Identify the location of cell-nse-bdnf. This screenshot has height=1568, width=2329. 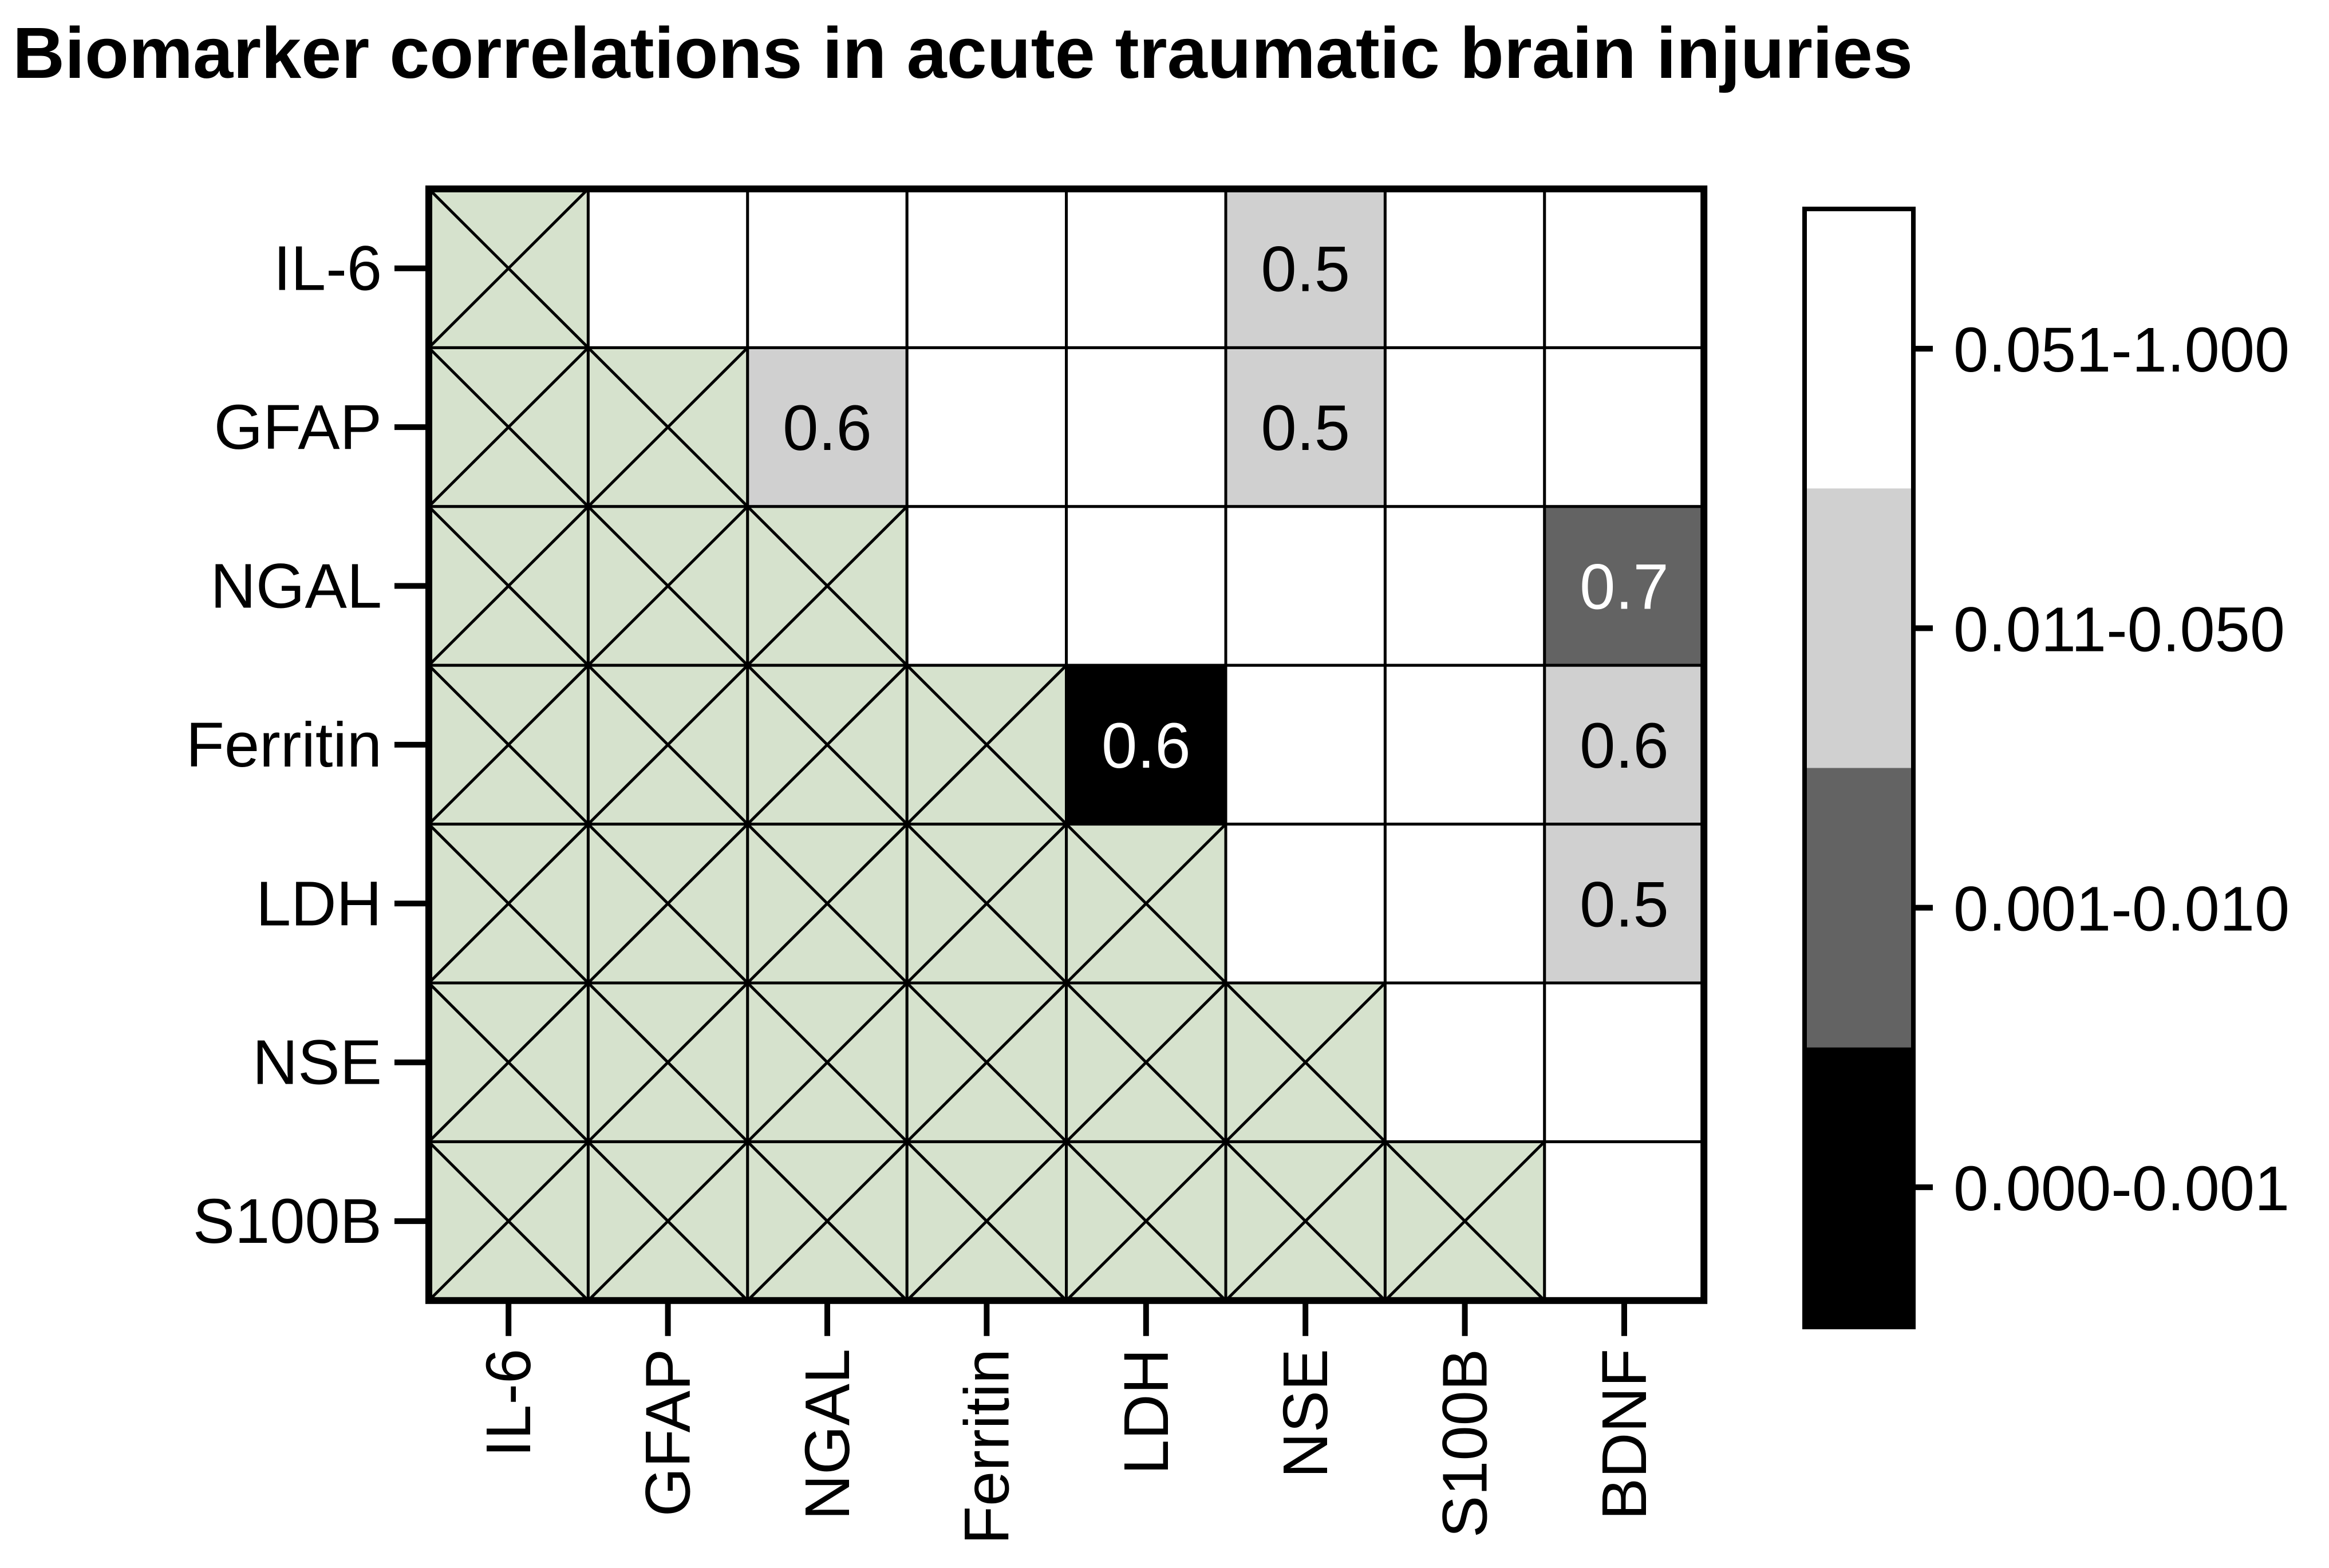
(1624, 1062).